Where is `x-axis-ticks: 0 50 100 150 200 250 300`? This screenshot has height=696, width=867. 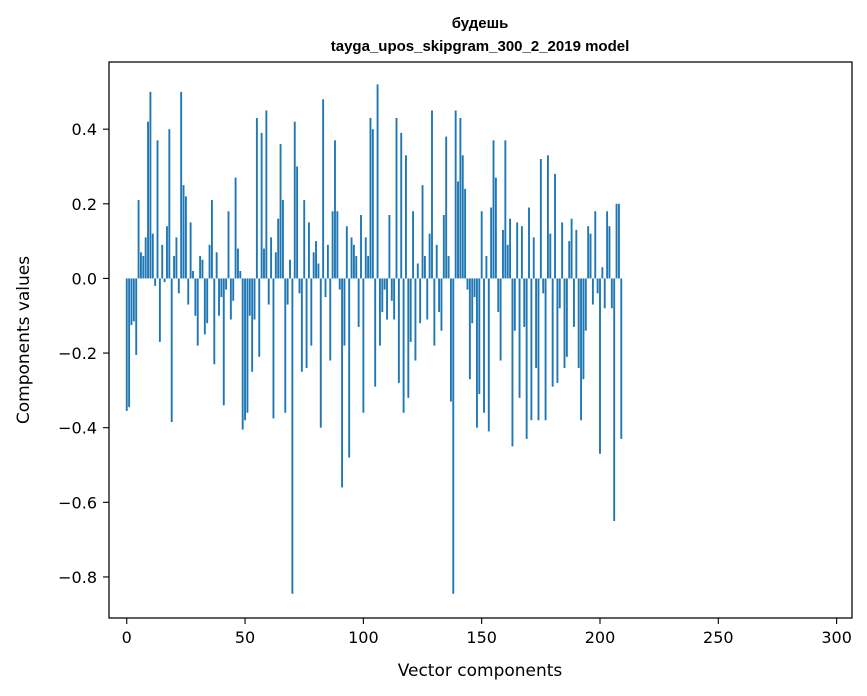 x-axis-ticks: 0 50 100 150 200 250 300 is located at coordinates (487, 632).